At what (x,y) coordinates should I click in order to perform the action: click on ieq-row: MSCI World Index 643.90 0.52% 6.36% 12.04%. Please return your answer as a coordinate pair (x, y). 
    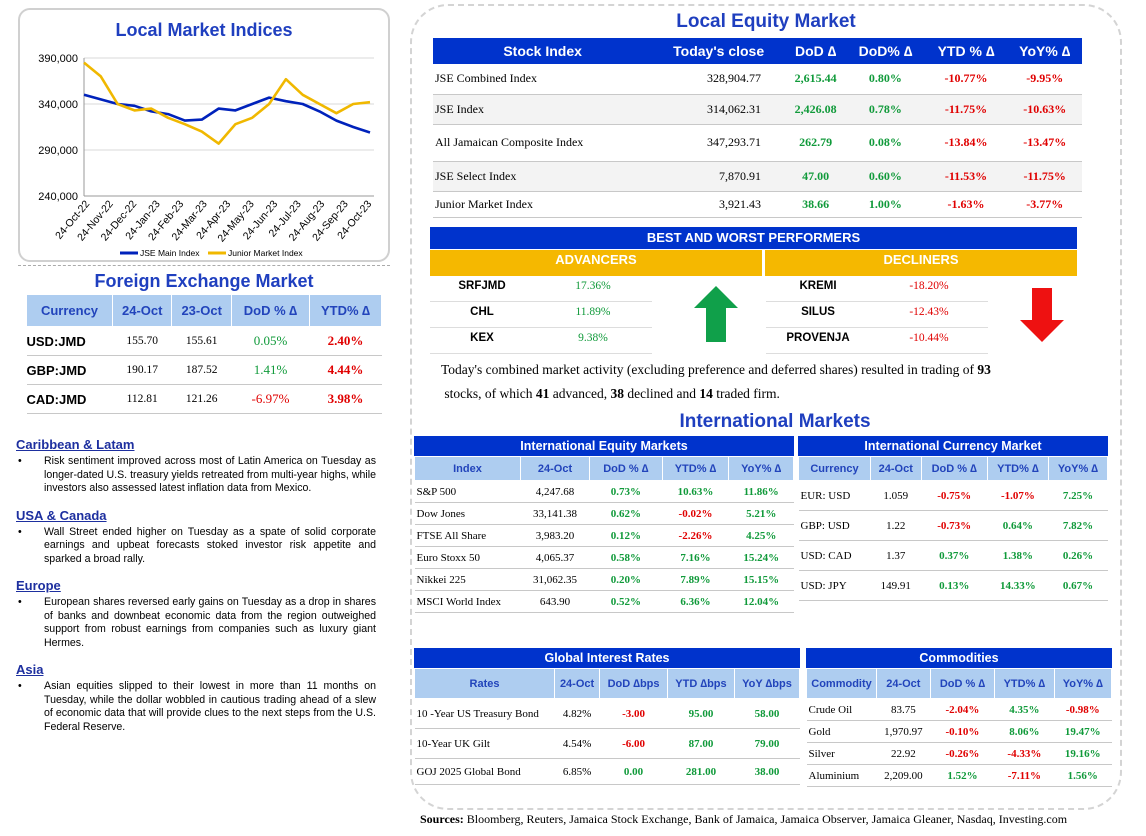
    Looking at the image, I should click on (604, 602).